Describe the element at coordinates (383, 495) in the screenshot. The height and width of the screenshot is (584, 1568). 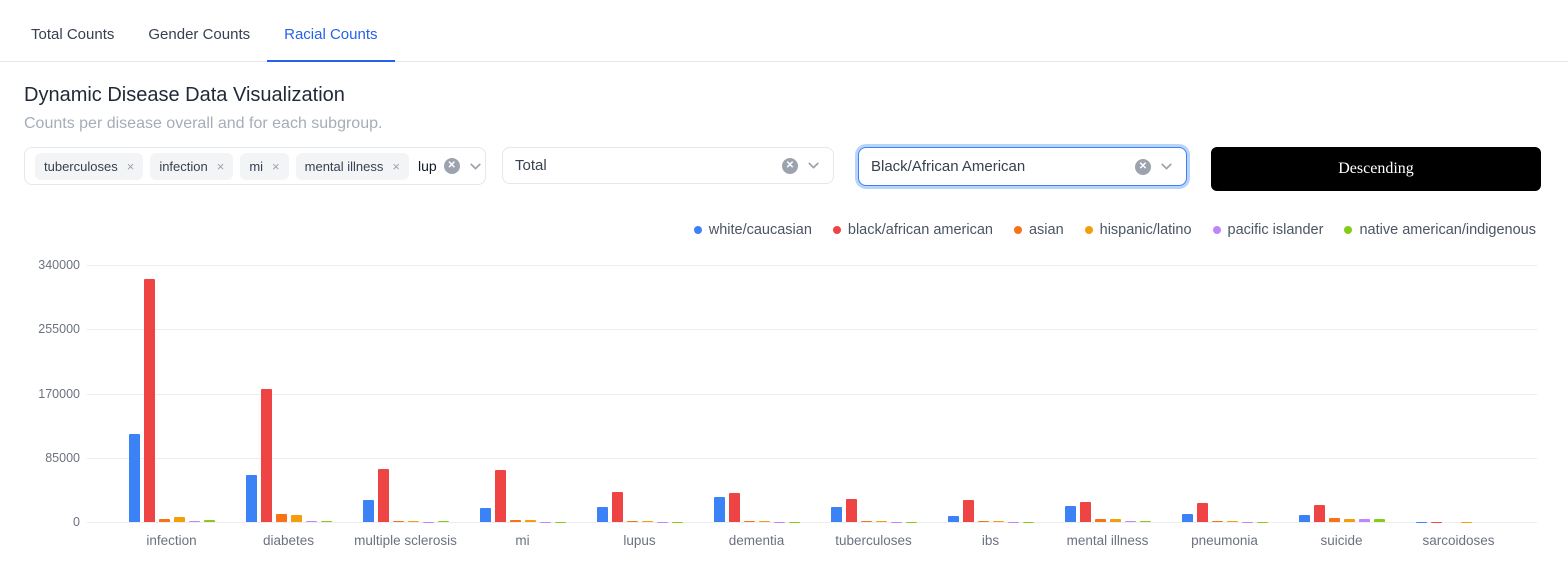
I see `bar-multiple-sclerosis-black-african-american` at that location.